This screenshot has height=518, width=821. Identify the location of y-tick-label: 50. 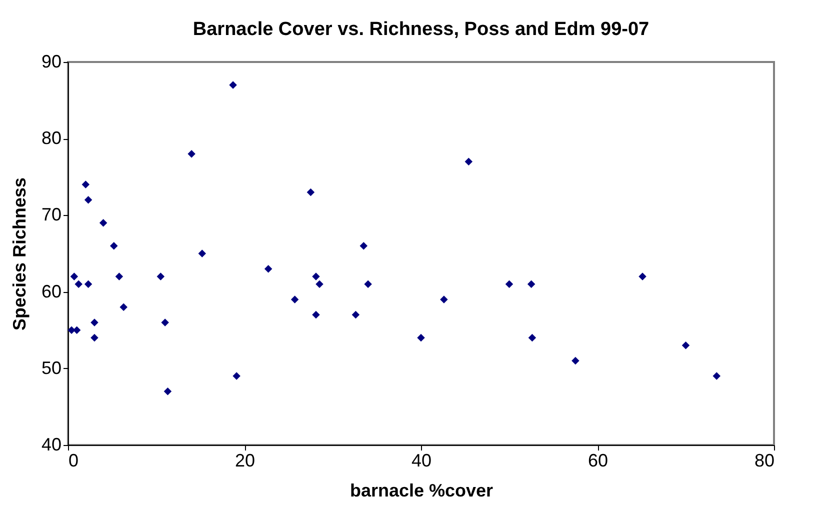
(51, 368).